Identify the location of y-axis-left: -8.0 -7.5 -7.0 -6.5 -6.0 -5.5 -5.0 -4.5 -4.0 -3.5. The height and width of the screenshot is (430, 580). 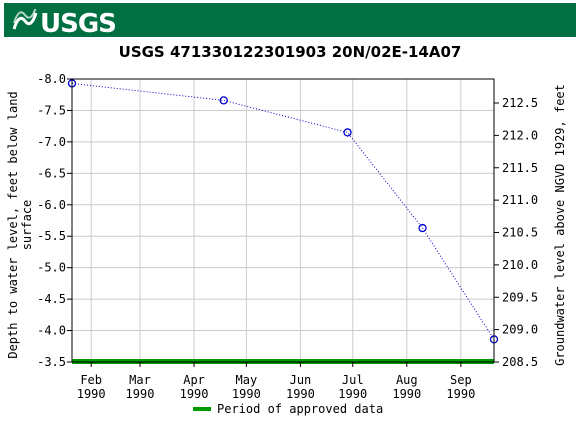
(54, 220).